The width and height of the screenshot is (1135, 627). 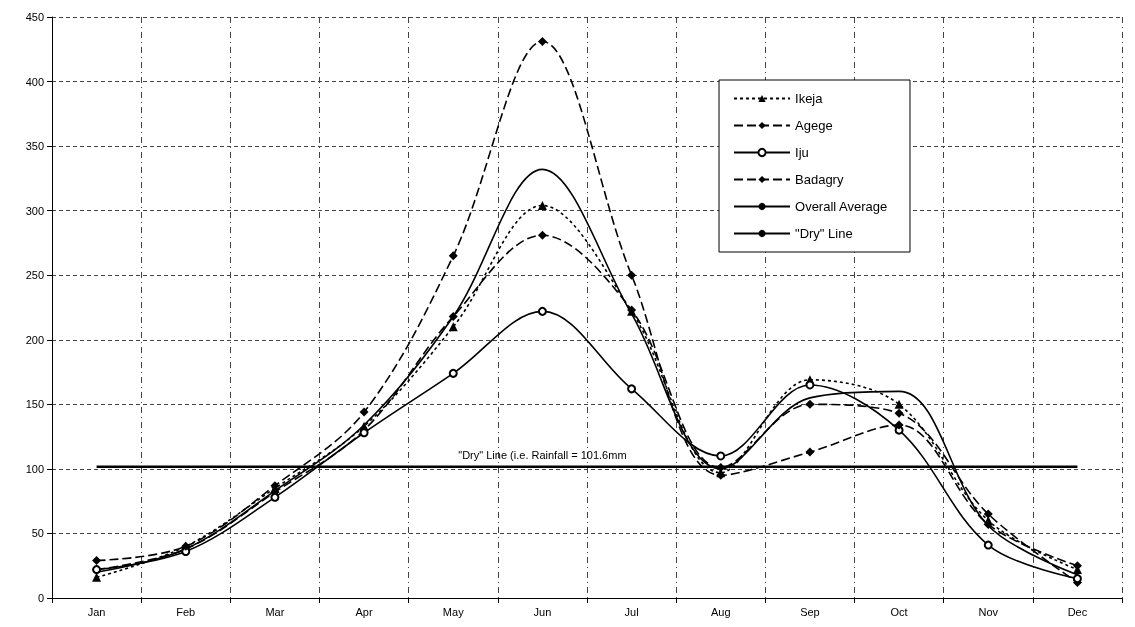 I want to click on x-tick-label: Jun, so click(x=542, y=611).